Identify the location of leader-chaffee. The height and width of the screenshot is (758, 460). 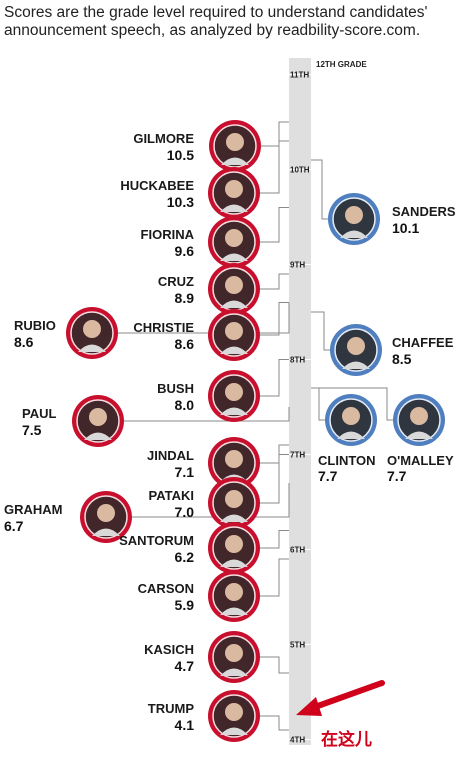
(320, 331).